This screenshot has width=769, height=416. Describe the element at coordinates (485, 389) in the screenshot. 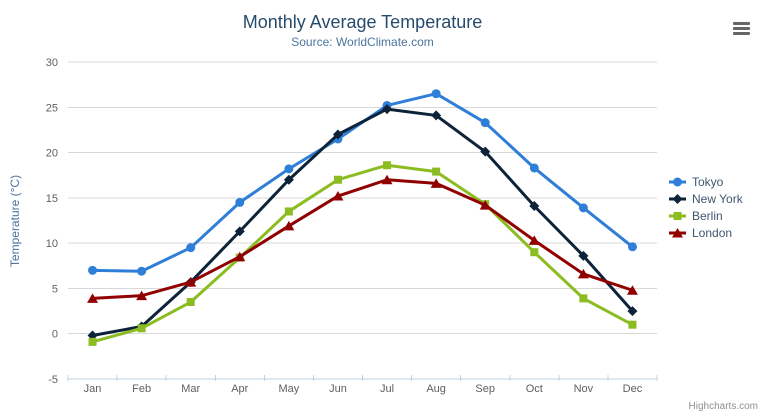

I see `x-axis-label: Sep` at that location.